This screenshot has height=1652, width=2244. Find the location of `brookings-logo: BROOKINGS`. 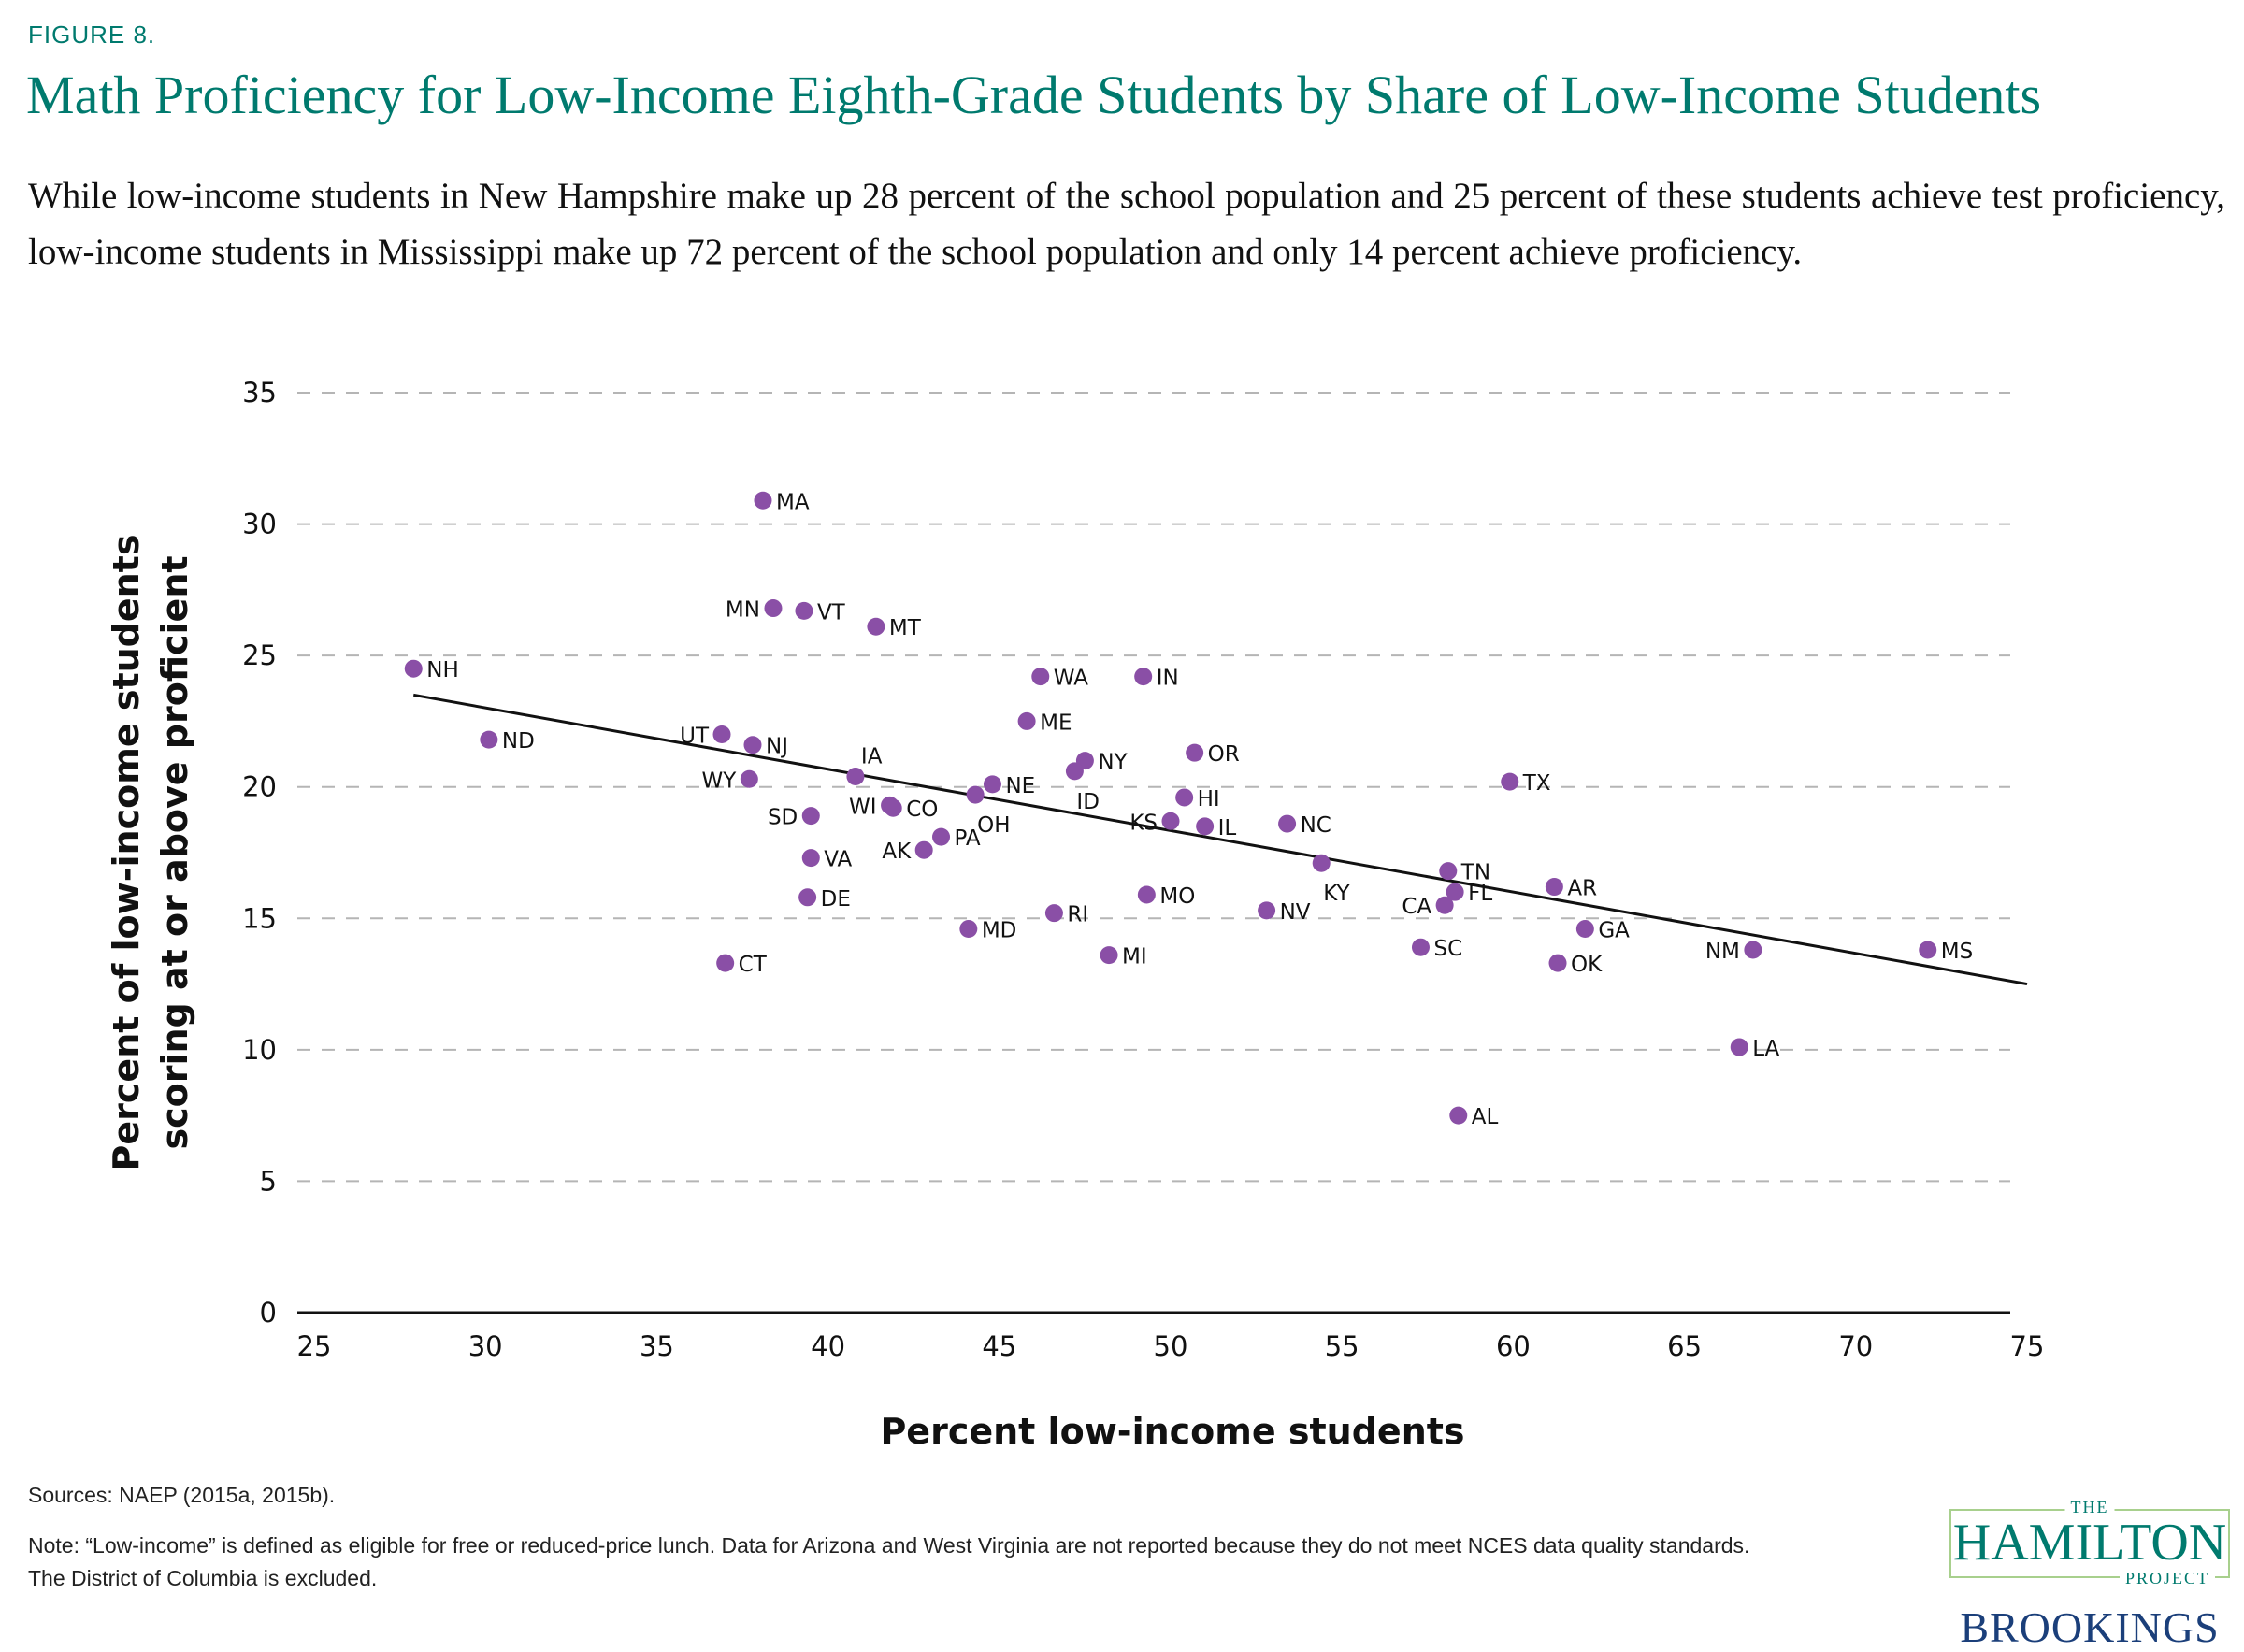

brookings-logo: BROOKINGS is located at coordinates (2090, 1627).